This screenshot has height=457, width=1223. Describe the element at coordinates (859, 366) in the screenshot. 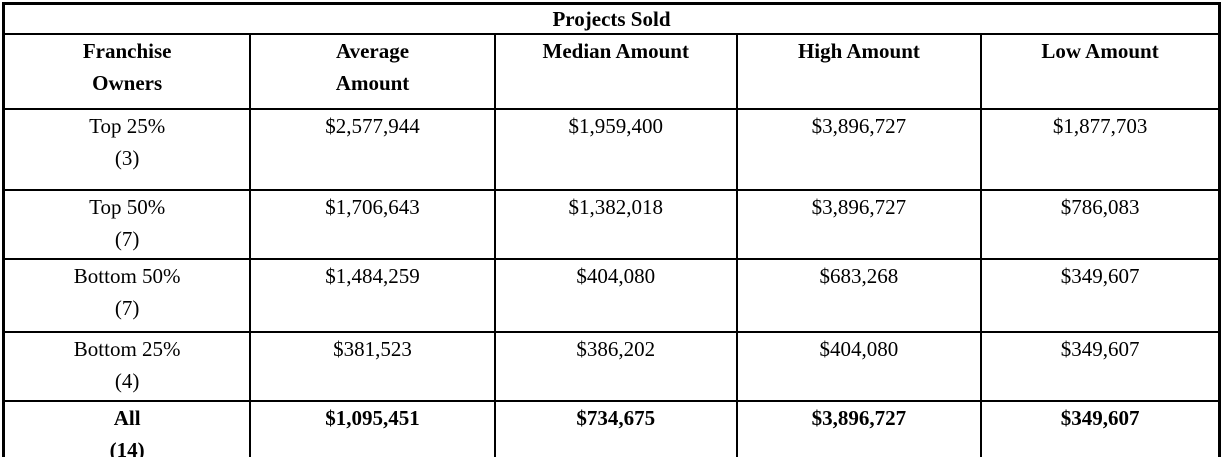

I see `cell-high: $404,080` at that location.